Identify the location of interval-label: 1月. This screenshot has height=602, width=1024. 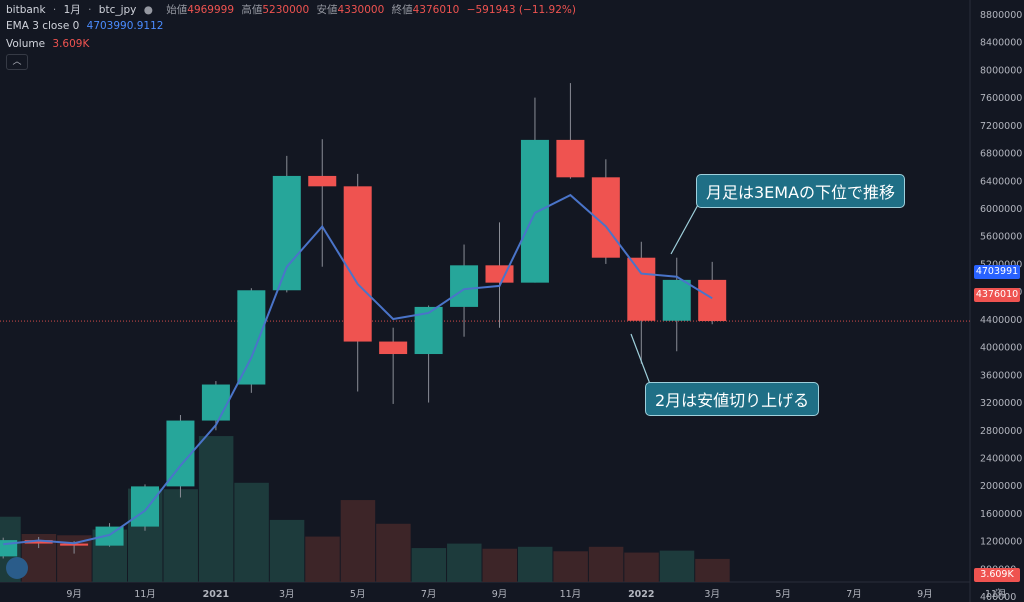
(72, 10).